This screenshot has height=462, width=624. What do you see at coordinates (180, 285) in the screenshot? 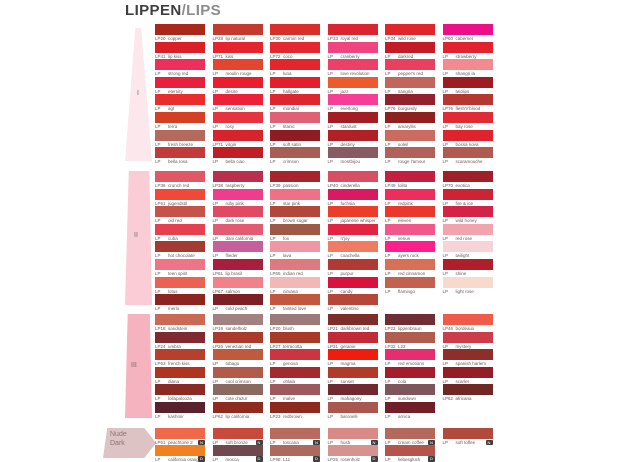
I see `swatch-cell: LP lotus` at bounding box center [180, 285].